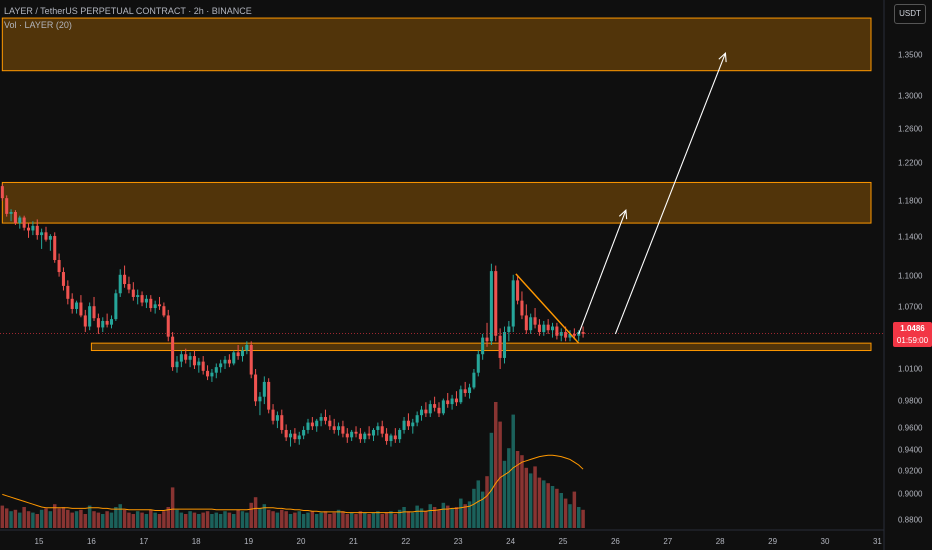  I want to click on upper-supply-zone, so click(436, 44).